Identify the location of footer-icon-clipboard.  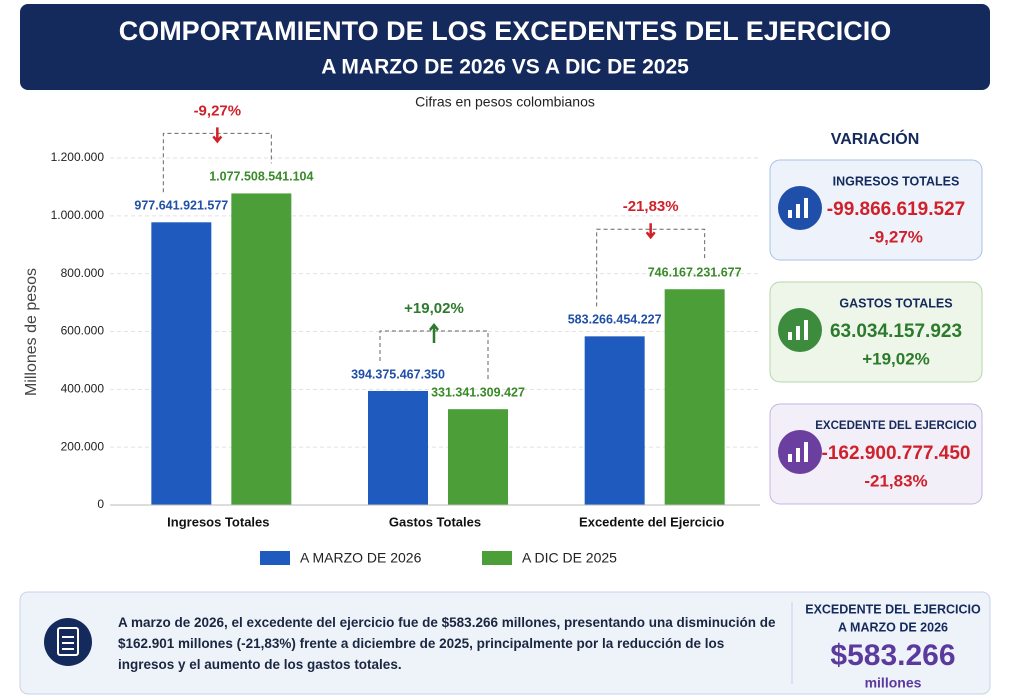
(68, 641).